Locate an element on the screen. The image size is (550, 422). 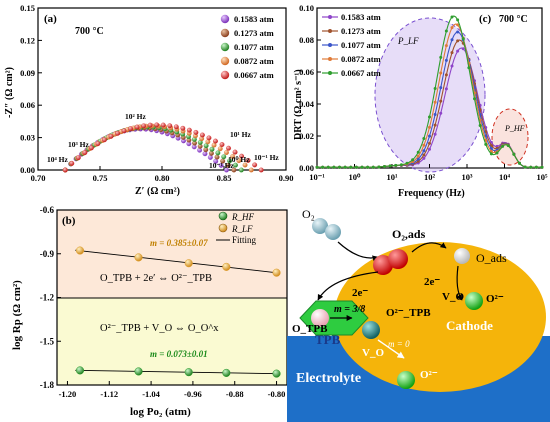
panel-c-xtick-label: 10⁵ is located at coordinates (542, 177).